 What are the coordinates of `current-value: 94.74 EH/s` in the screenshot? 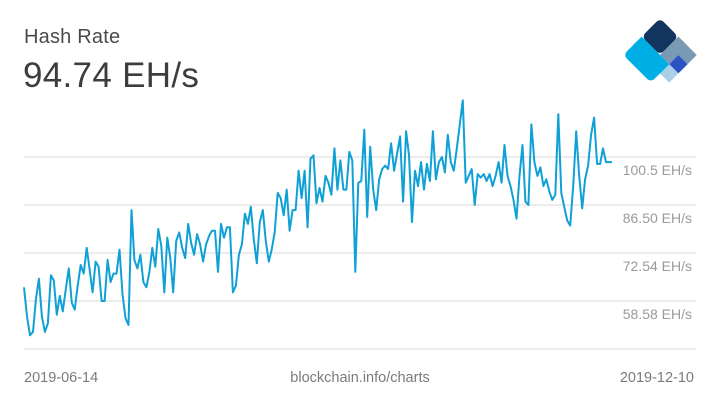 It's located at (111, 75).